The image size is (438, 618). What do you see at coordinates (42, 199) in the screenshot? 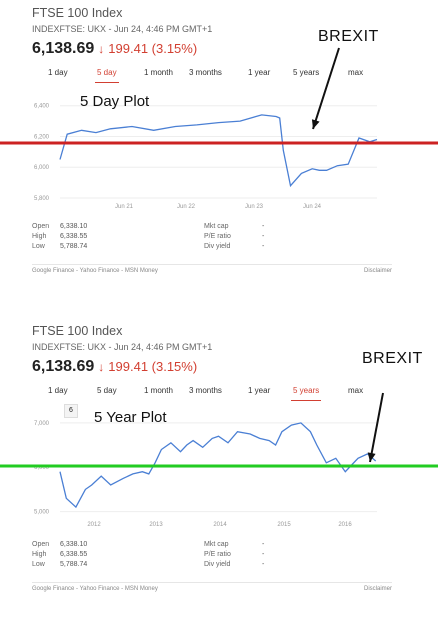
I see `y-tick-label: 5,800` at bounding box center [42, 199].